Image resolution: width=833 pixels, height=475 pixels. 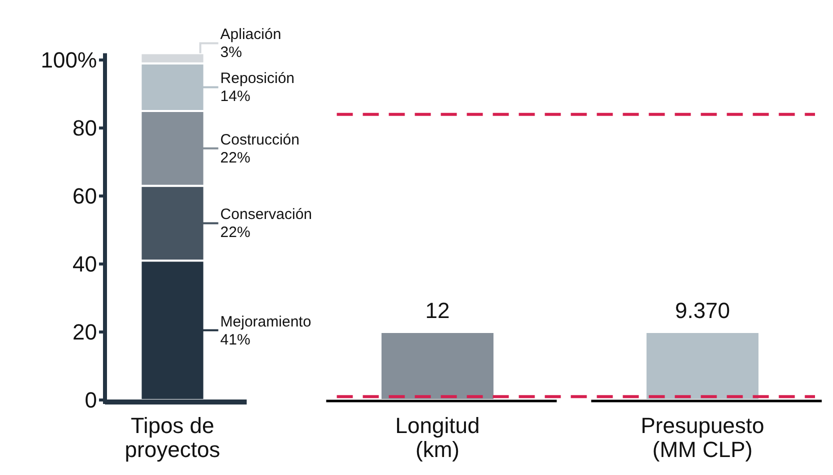 I want to click on x-tick-label: Longitud (km), so click(x=437, y=437).